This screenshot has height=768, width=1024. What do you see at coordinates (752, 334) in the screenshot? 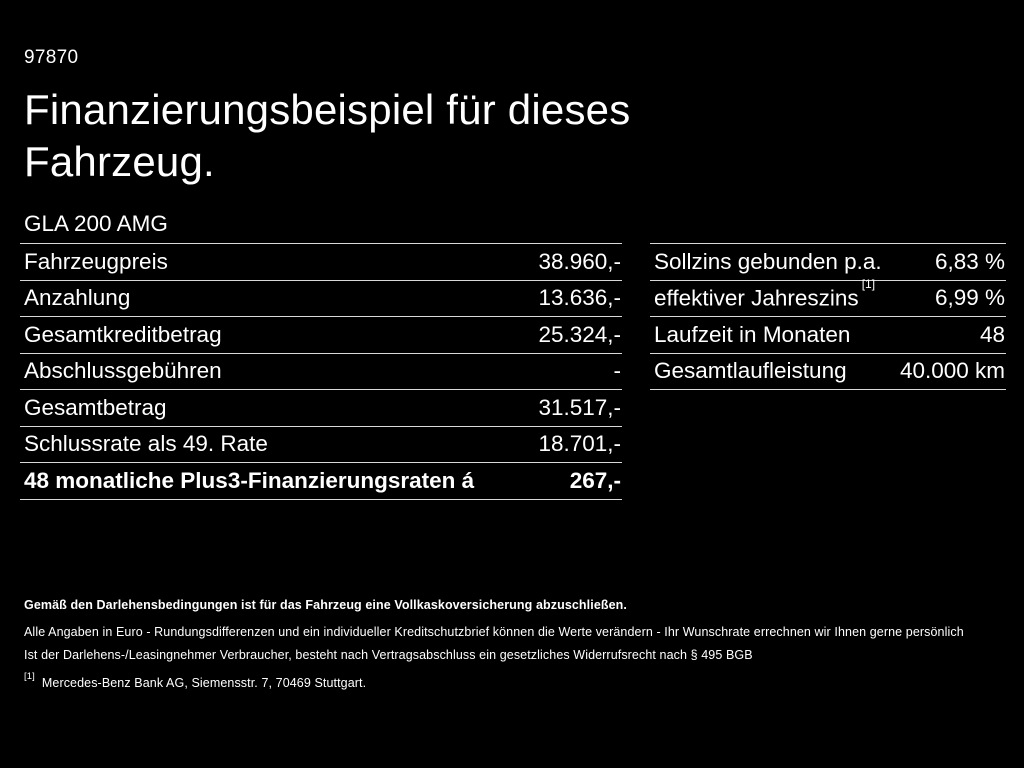
I see `row-label: Laufzeit in Monaten` at bounding box center [752, 334].